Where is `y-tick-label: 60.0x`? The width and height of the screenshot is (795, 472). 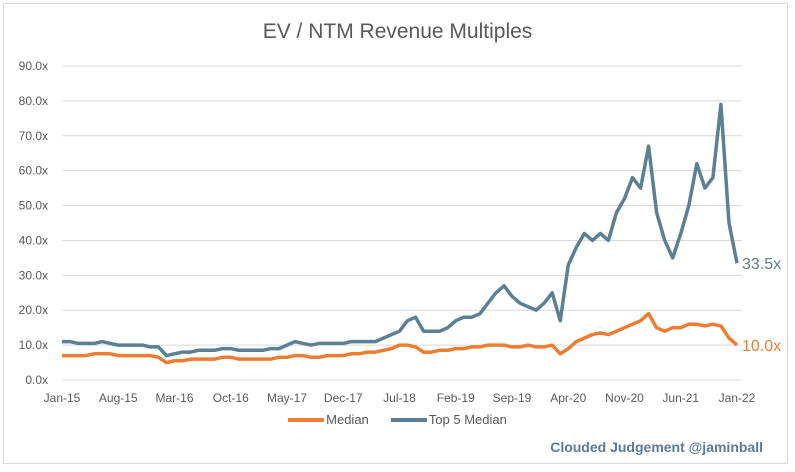 y-tick-label: 60.0x is located at coordinates (33, 171).